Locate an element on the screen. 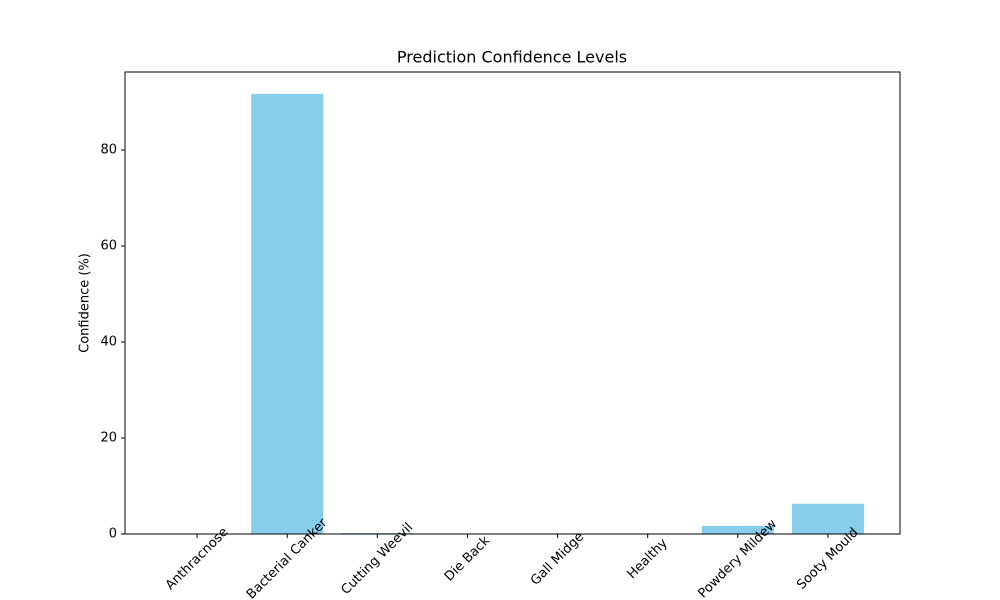 This screenshot has height=600, width=1000. y-tick-label: 40 is located at coordinates (108, 342).